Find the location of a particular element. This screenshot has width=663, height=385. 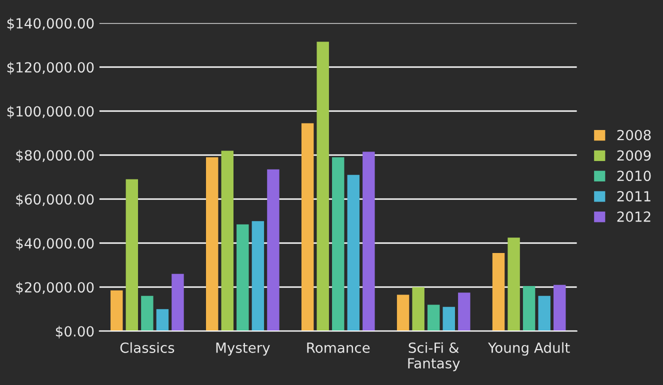

y-tick-label: $100,000.00 is located at coordinates (50, 112).